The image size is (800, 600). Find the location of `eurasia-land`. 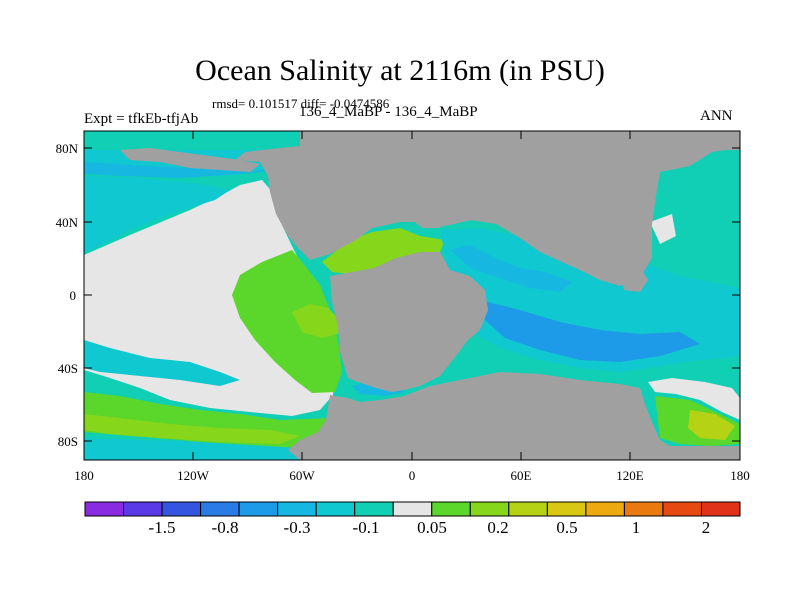

eurasia-land is located at coordinates (511, 208).